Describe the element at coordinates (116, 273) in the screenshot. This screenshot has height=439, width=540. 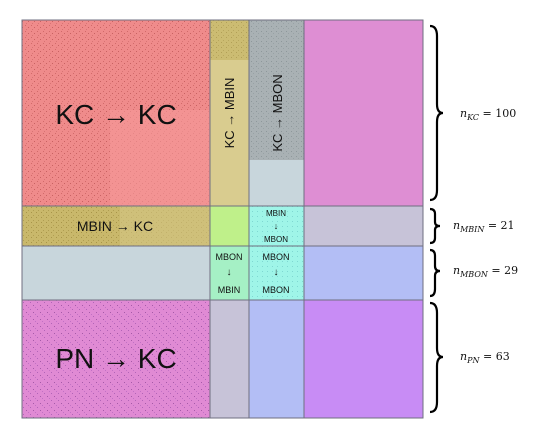
I see `block-mbon-kc` at that location.